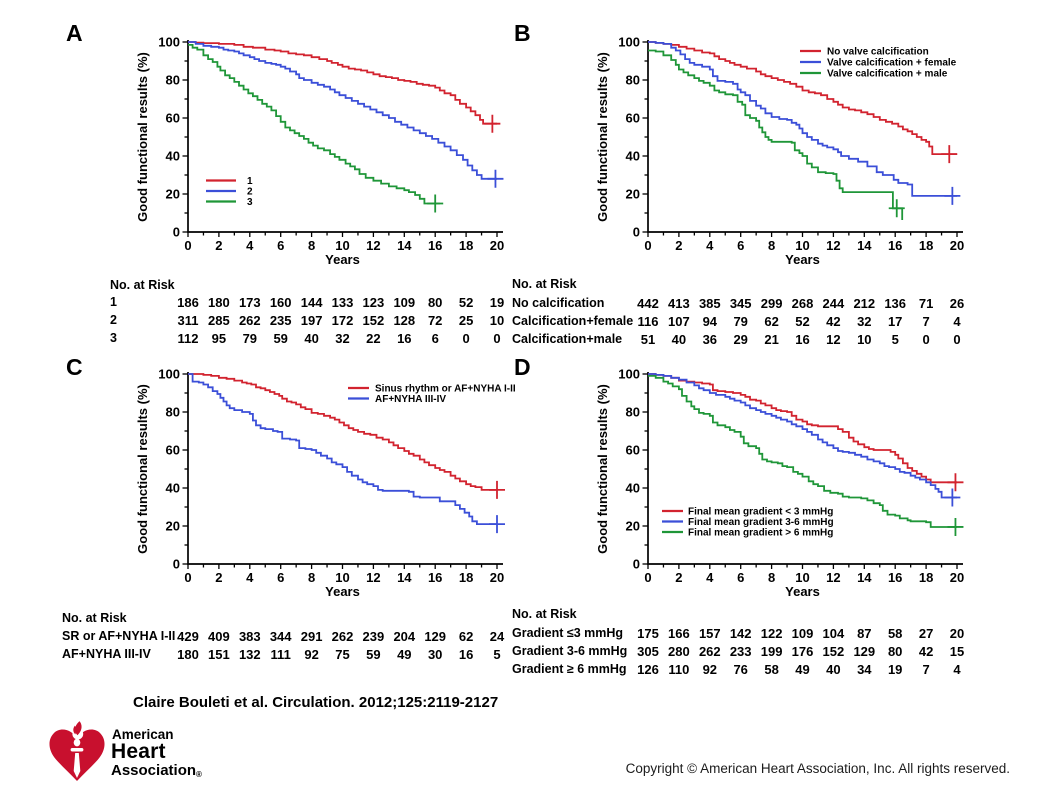  I want to click on at-risk-value: 110, so click(679, 669).